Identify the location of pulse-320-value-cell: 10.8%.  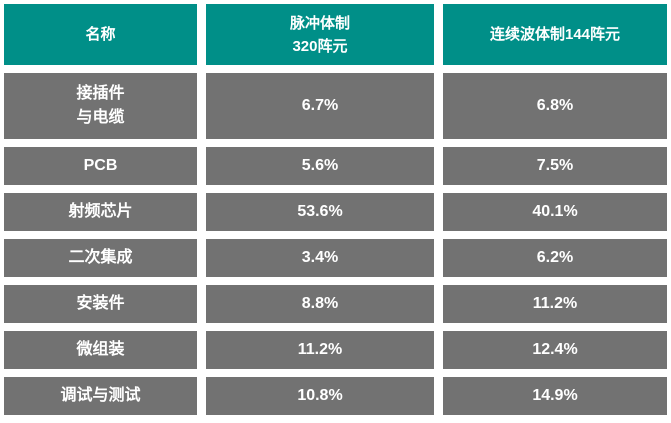
(320, 396).